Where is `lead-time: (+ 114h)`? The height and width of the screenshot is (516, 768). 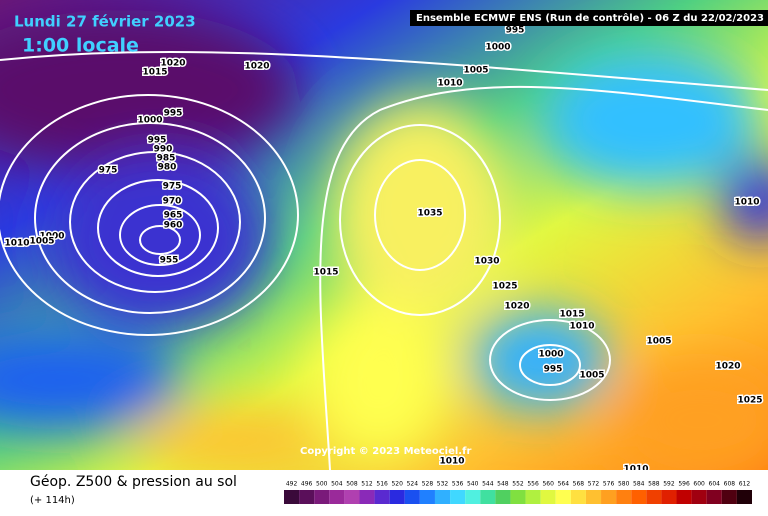
lead-time: (+ 114h) is located at coordinates (52, 500).